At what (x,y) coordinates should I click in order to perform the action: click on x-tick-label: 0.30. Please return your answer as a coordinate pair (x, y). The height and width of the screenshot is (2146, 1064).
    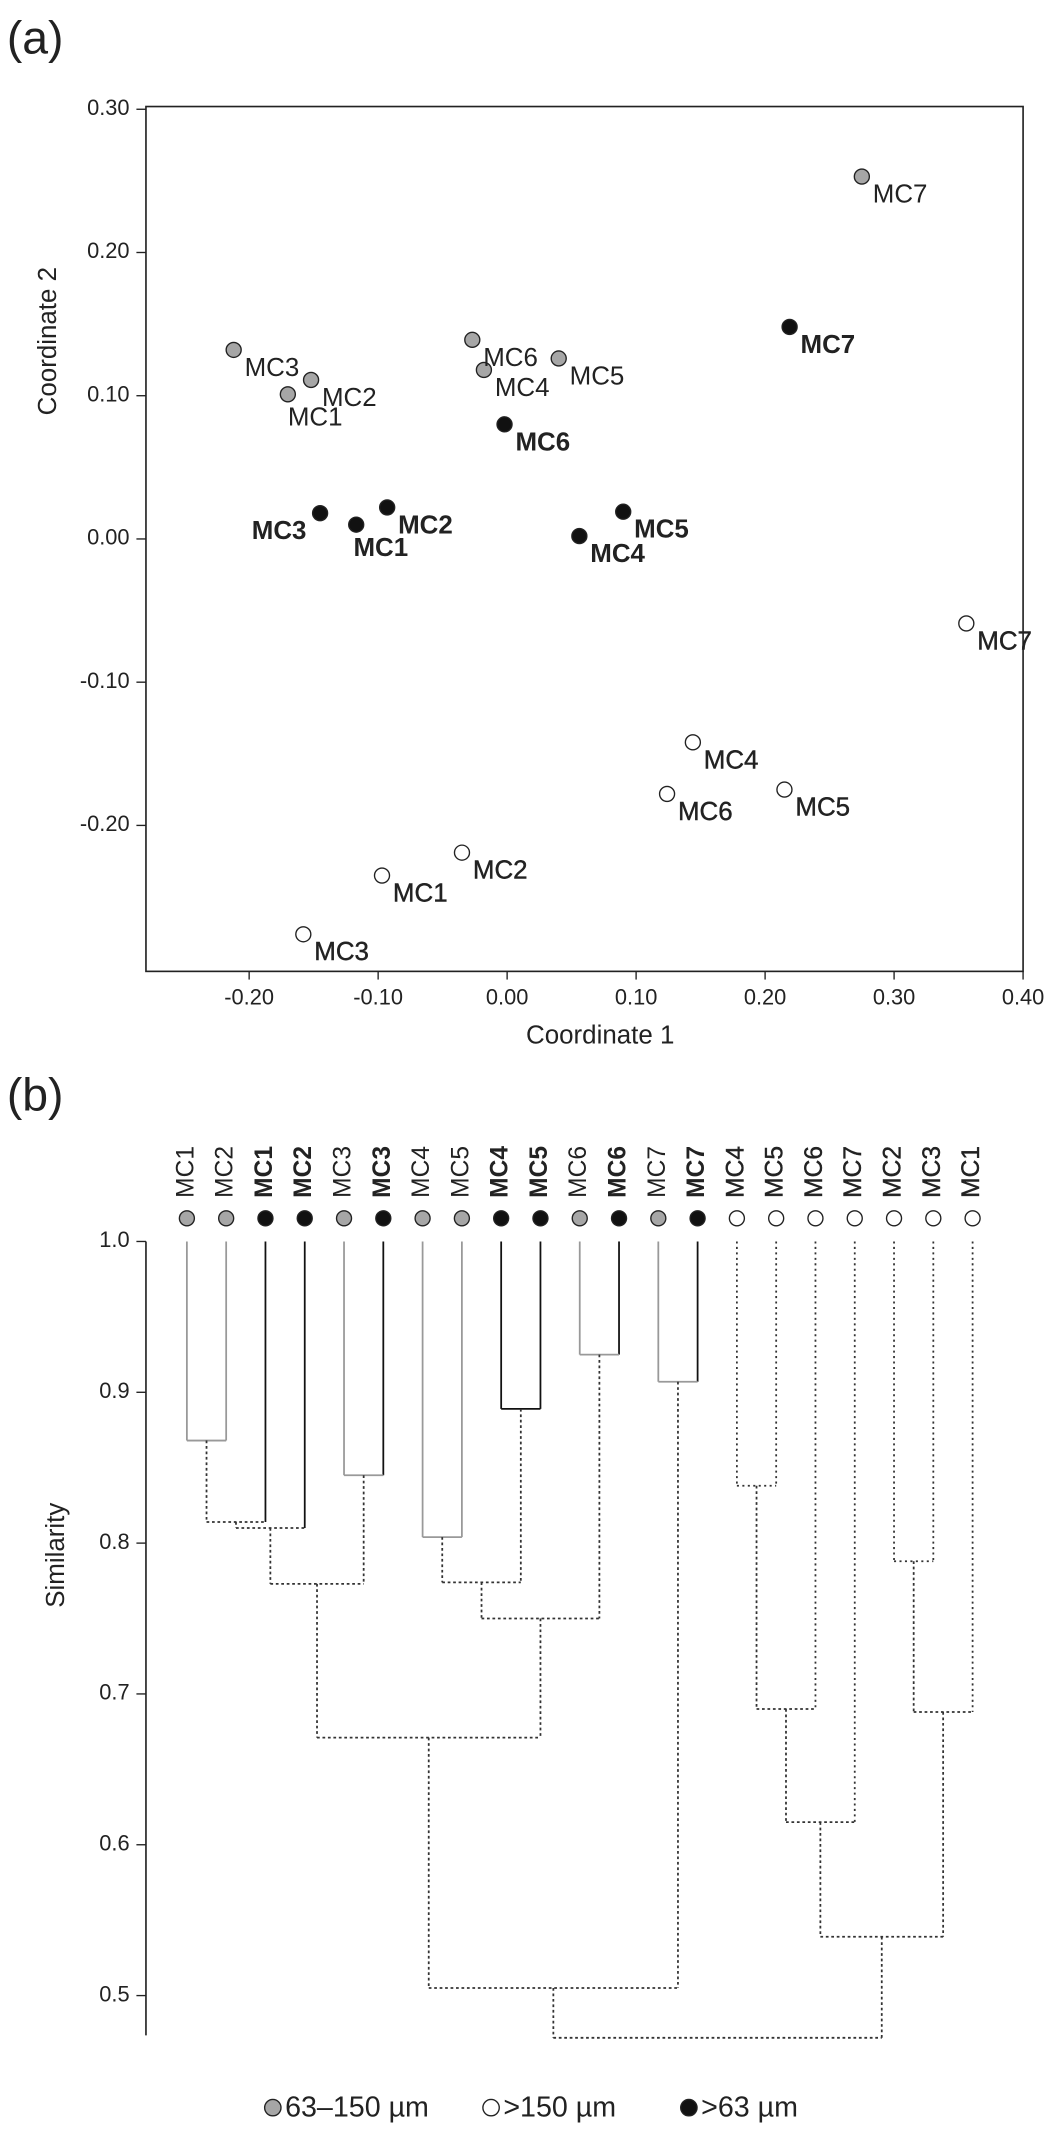
    Looking at the image, I should click on (894, 996).